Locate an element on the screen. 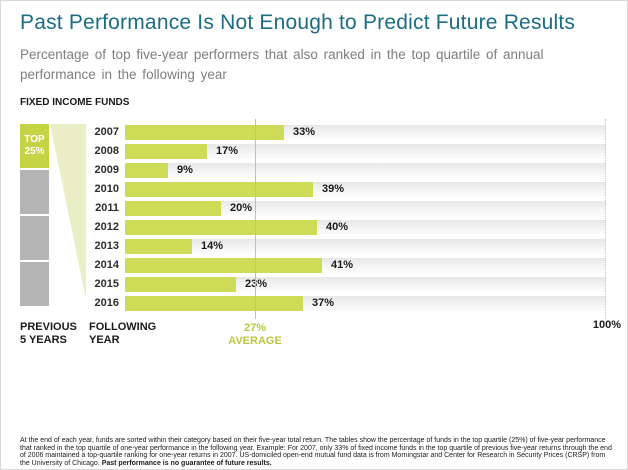  year-label: 2013 is located at coordinates (106, 246).